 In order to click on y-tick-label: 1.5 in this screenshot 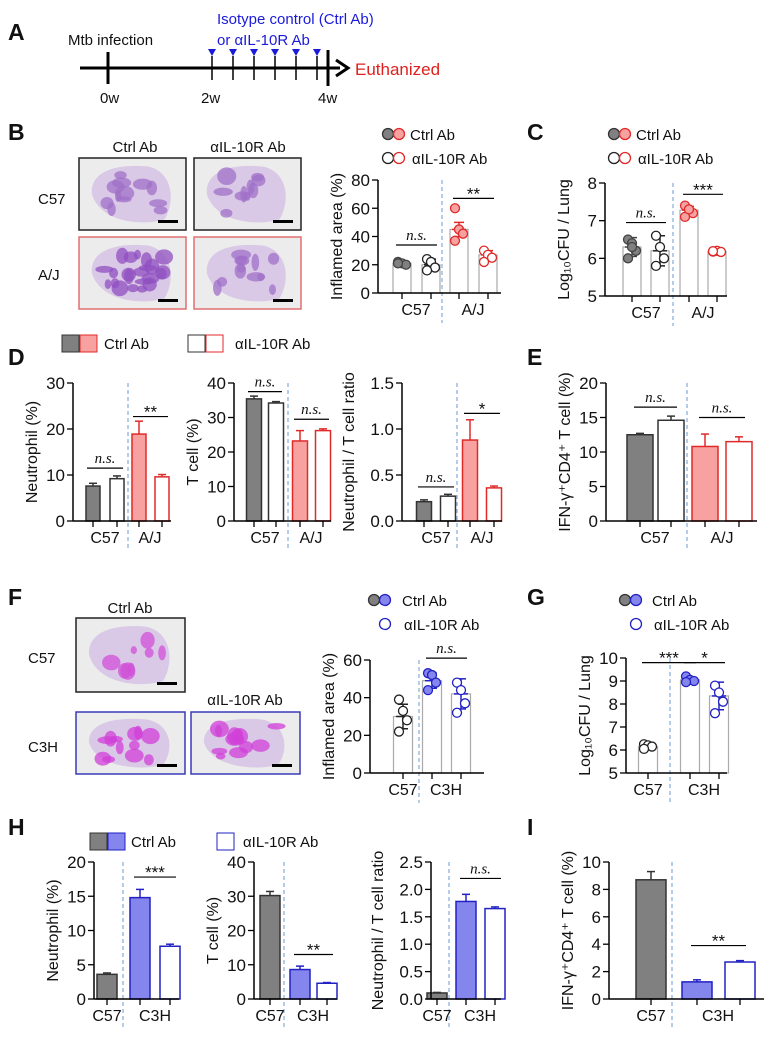, I will do `click(411, 917)`.